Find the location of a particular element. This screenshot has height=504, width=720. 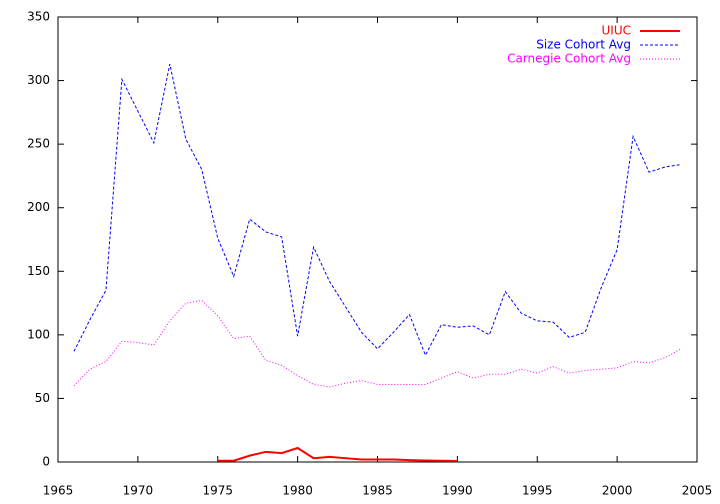

legend-label: Size Cohort Avg is located at coordinates (583, 45).